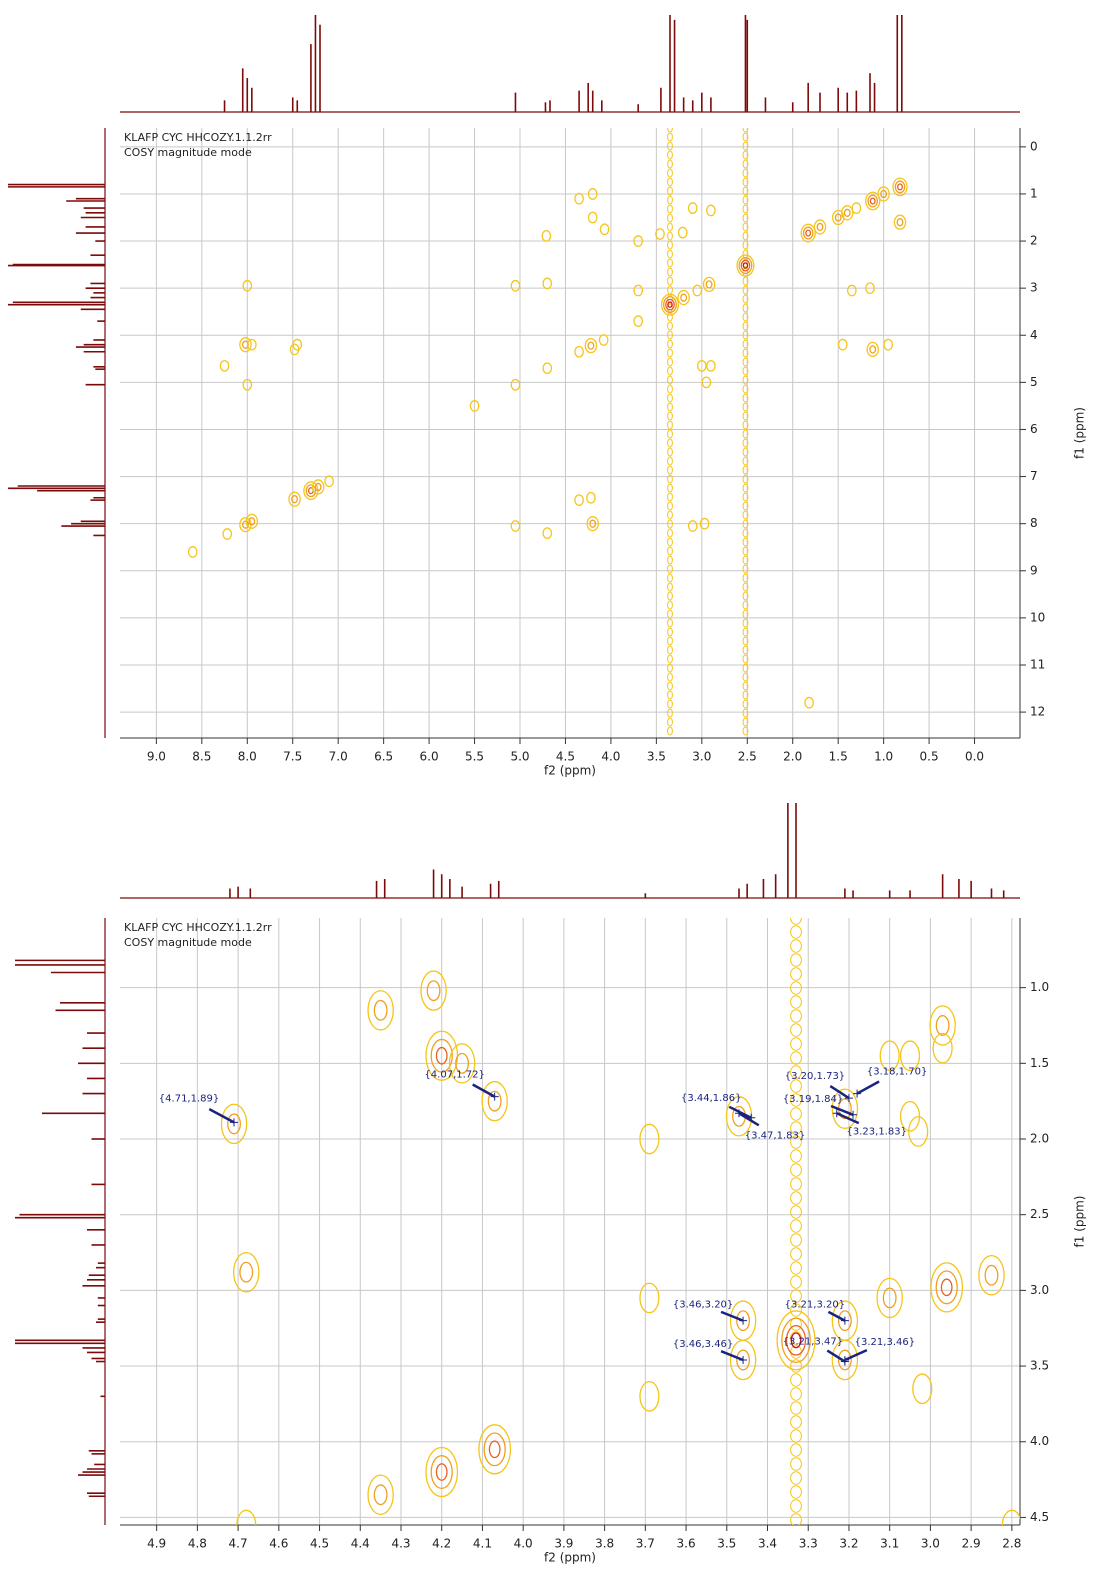 This screenshot has width=1099, height=1576. Describe the element at coordinates (188, 942) in the screenshot. I see `chart-subtitle: COSY magnitude mode` at that location.